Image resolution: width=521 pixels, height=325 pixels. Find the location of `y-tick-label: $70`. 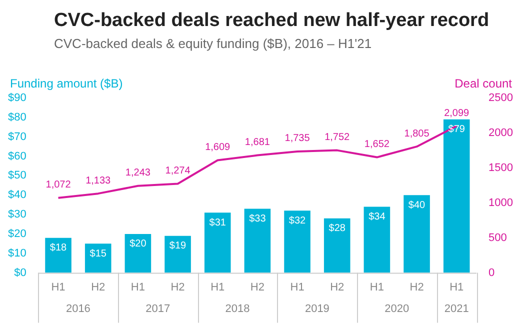

y-tick-label: $70 is located at coordinates (17, 136).